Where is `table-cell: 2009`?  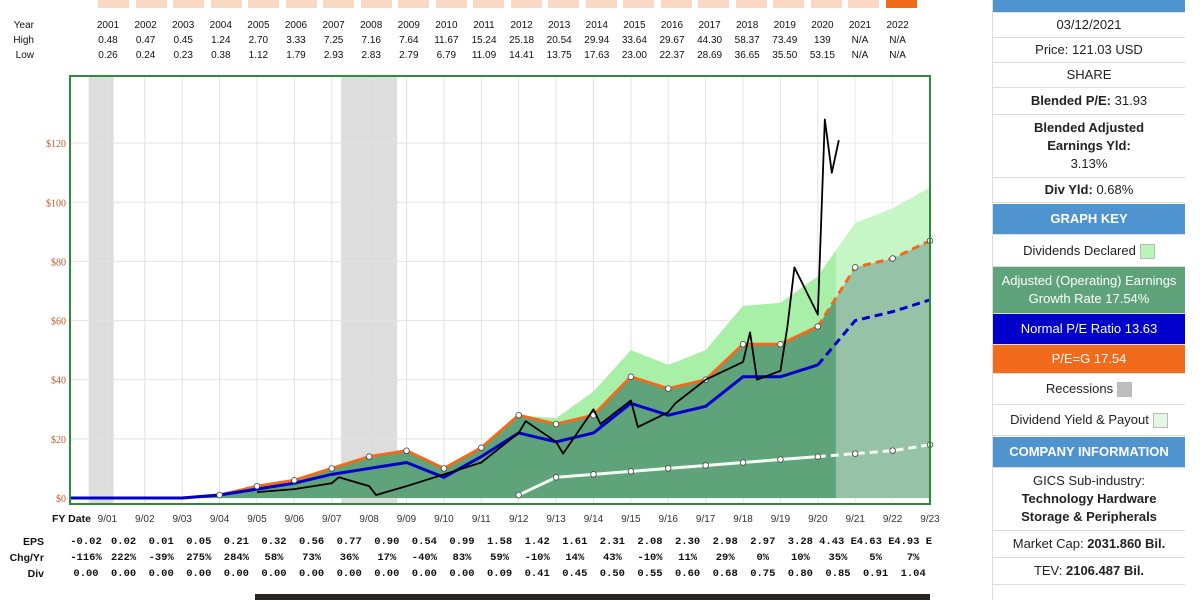
table-cell: 2009 is located at coordinates (408, 25).